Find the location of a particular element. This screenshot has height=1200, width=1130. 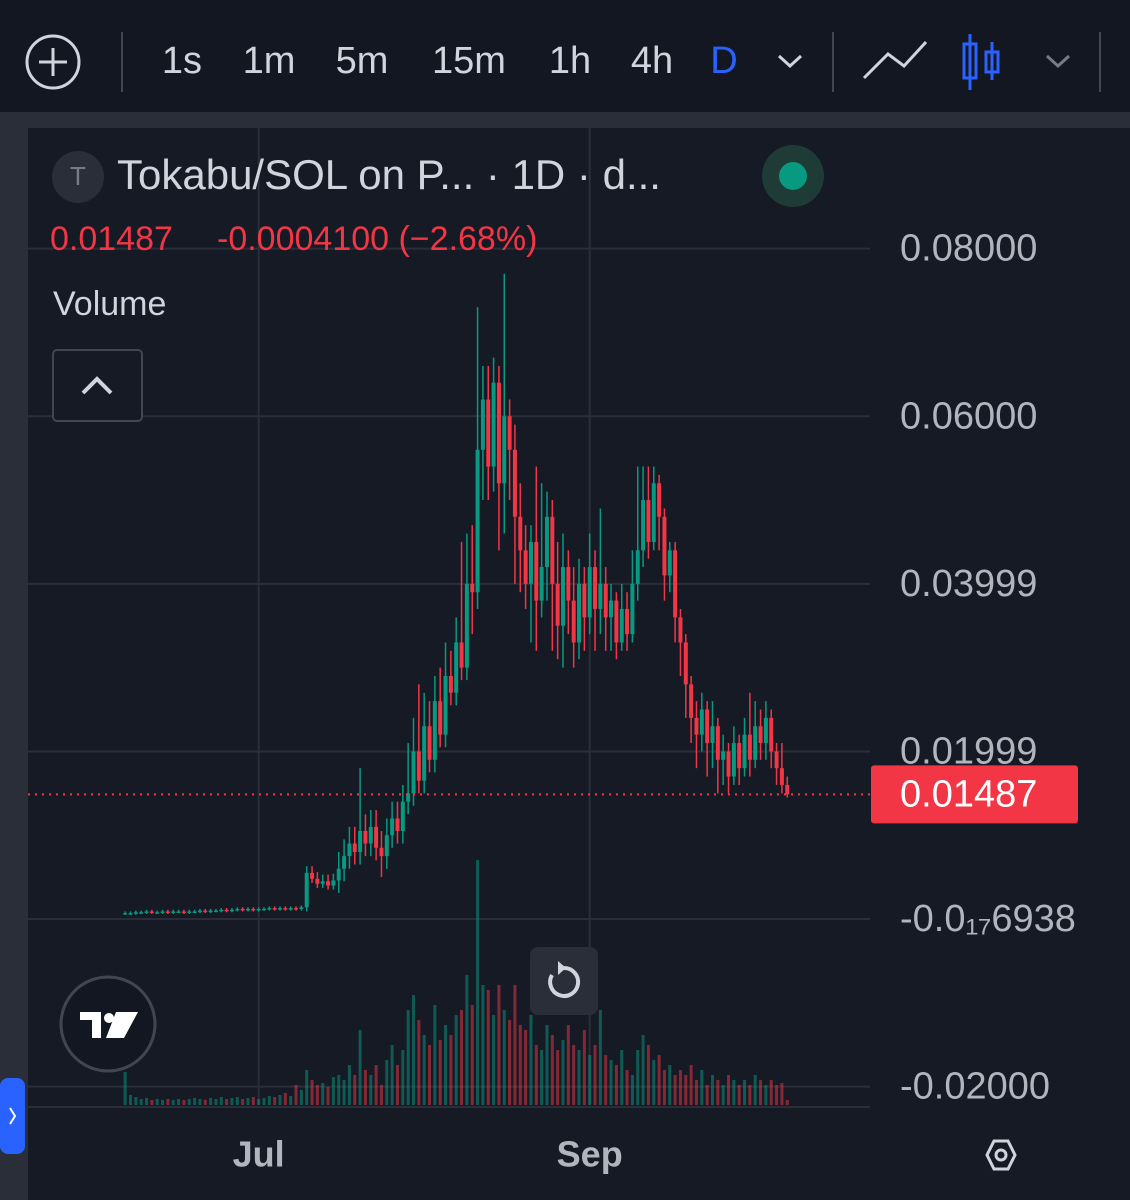

y-tick-label: 0.03999 is located at coordinates (968, 584).